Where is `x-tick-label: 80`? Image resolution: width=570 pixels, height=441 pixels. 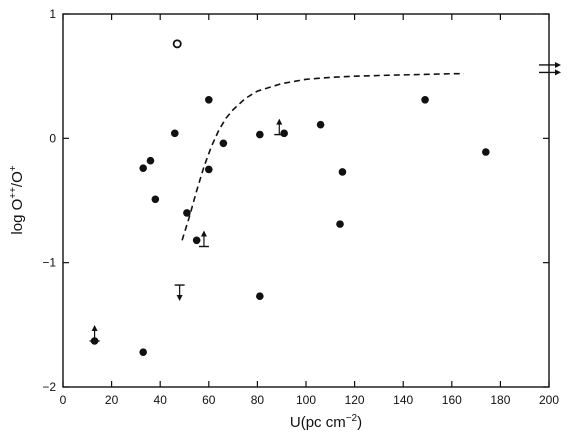
x-tick-label: 80 is located at coordinates (258, 400).